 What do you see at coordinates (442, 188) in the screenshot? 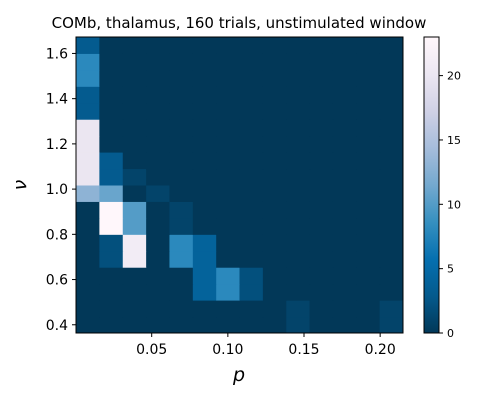
I see `colorbar: 0 5 10 15 20` at bounding box center [442, 188].